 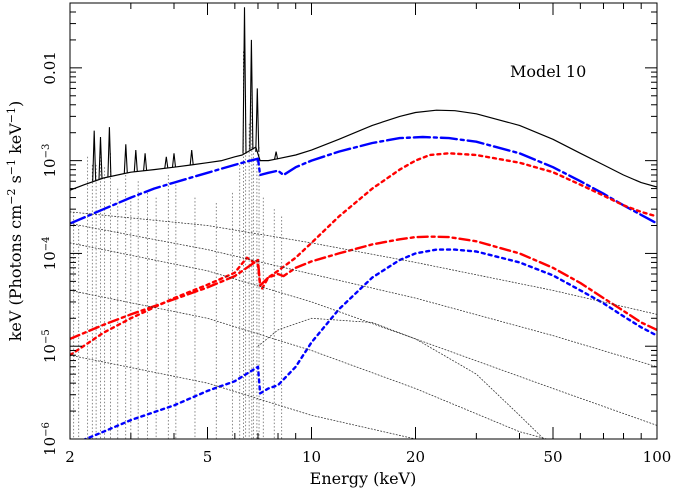 What do you see at coordinates (311, 457) in the screenshot?
I see `x-tick-label-10: 10` at bounding box center [311, 457].